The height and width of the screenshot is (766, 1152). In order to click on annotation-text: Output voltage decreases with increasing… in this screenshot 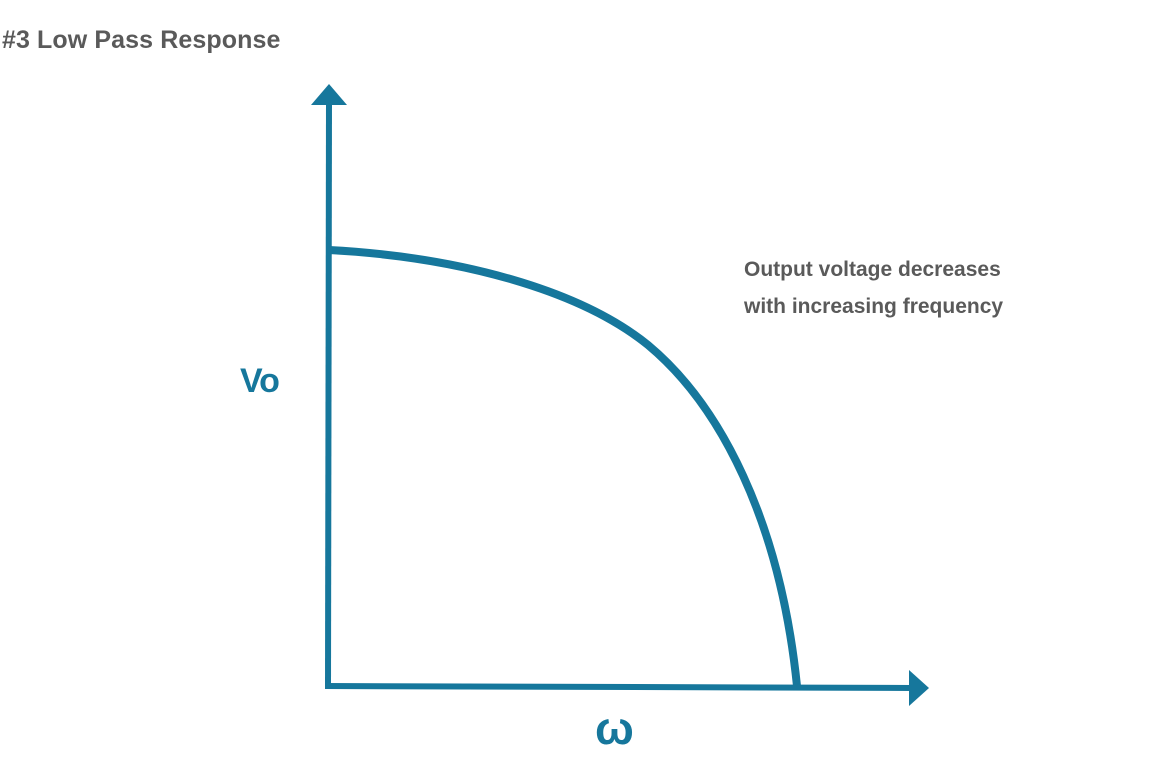, I will do `click(873, 288)`.